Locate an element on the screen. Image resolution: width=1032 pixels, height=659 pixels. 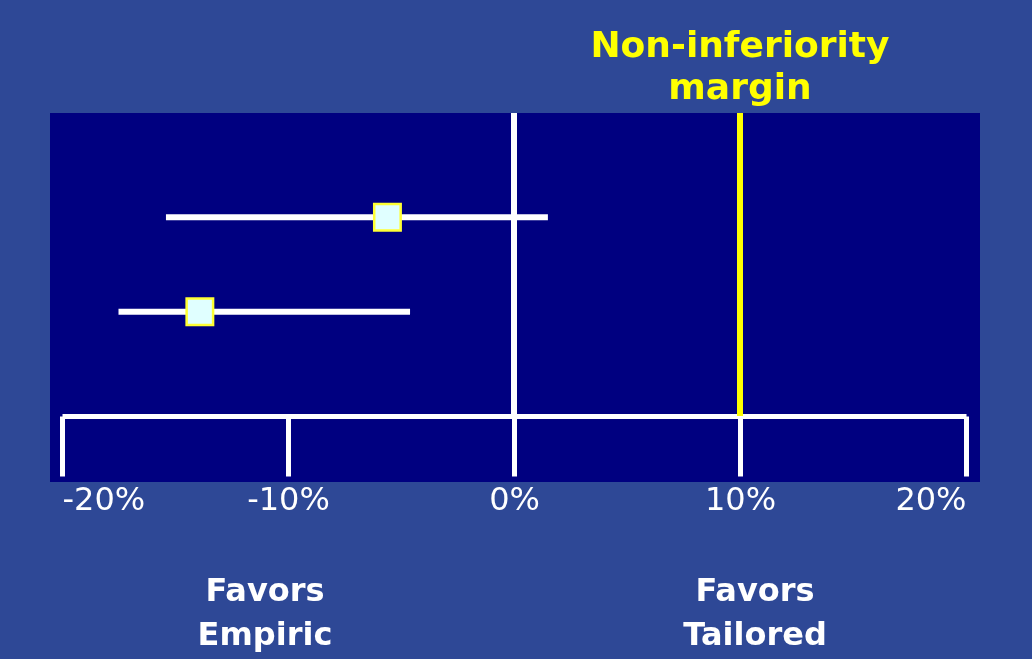
ref-line-label: Non-inferiority margin is located at coordinates (740, 65).